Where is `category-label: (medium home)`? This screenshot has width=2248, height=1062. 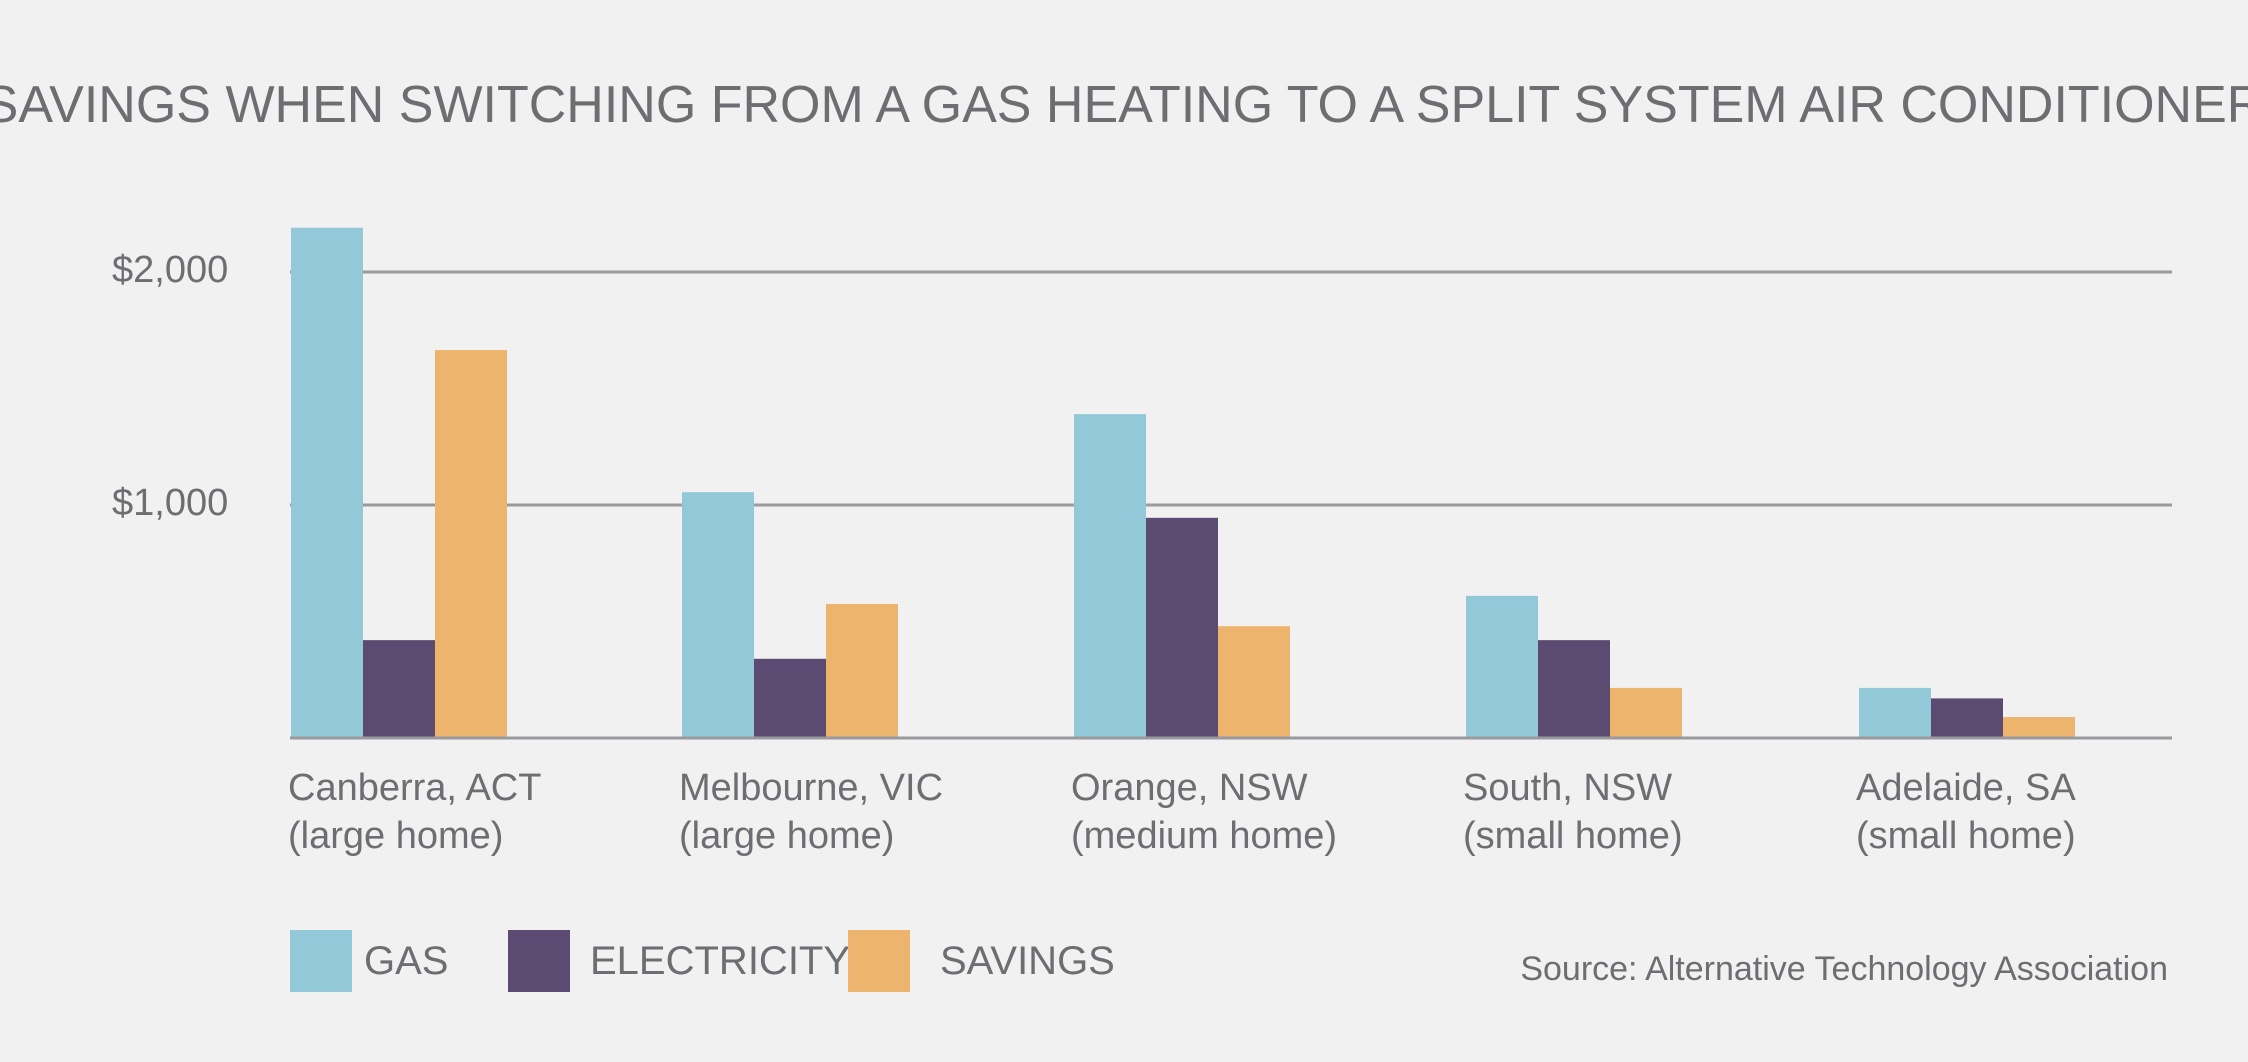
category-label: (medium home) is located at coordinates (1204, 836).